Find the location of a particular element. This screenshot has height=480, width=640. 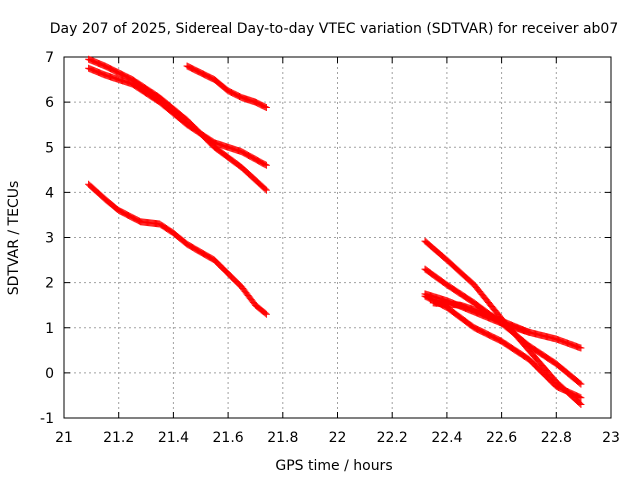

x-tick-label: 22.4 is located at coordinates (446, 438).